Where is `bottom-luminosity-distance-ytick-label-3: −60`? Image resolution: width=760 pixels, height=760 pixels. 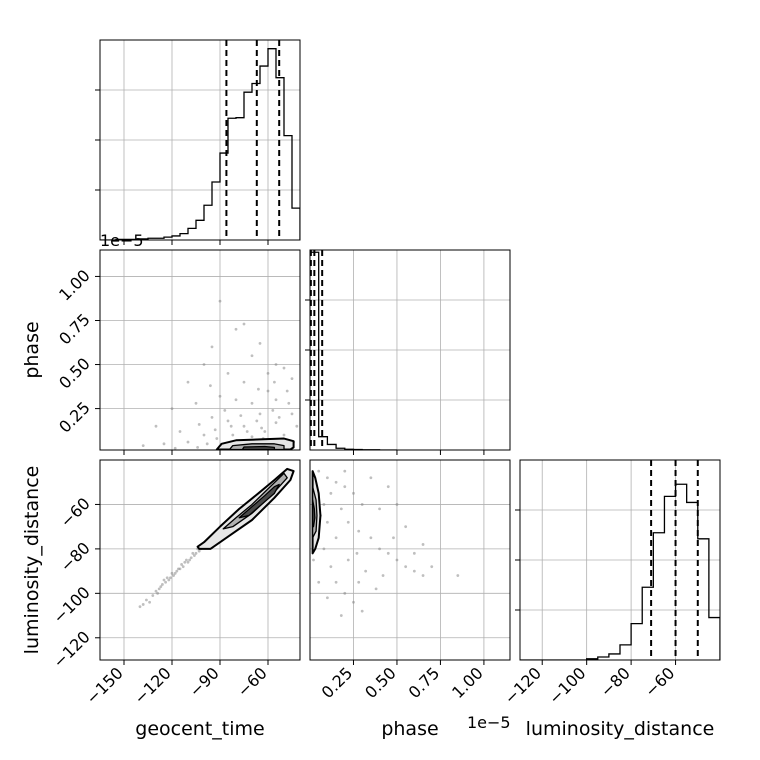
bottom-luminosity-distance-ytick-label-3: −60 is located at coordinates (75, 512).